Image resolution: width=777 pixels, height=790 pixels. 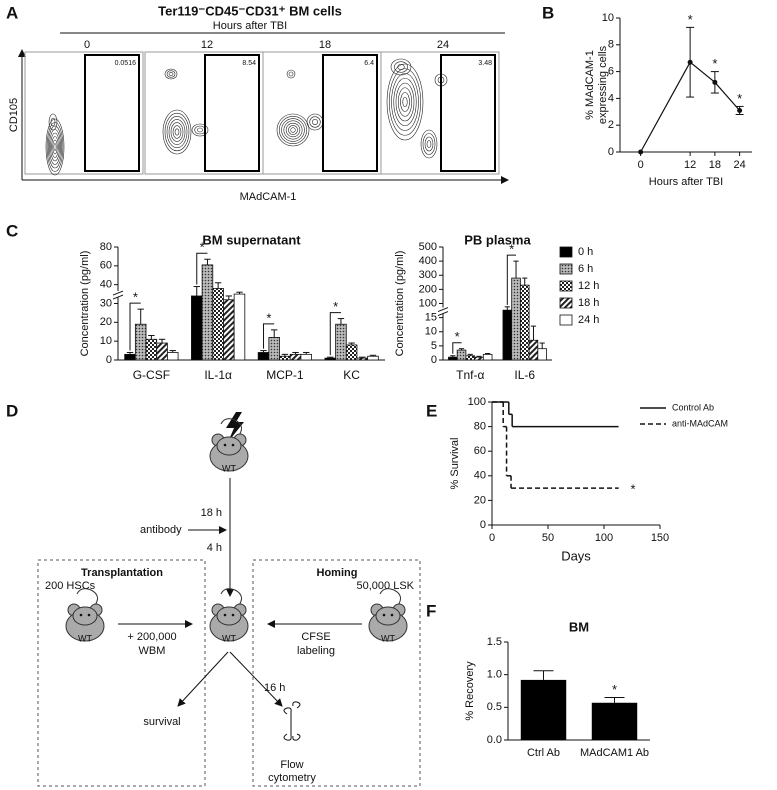 What do you see at coordinates (274, 688) in the screenshot?
I see `outcome-label: 16 h` at bounding box center [274, 688].